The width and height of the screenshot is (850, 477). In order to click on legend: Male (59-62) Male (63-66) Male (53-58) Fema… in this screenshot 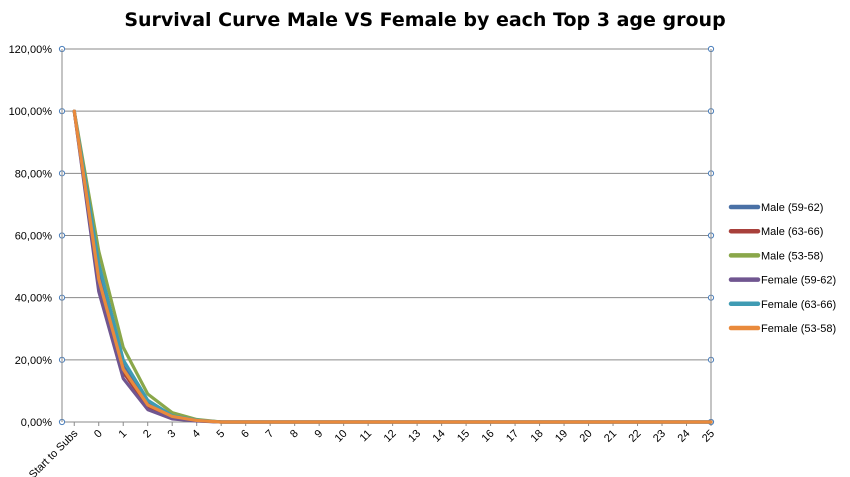, I will do `click(782, 268)`.